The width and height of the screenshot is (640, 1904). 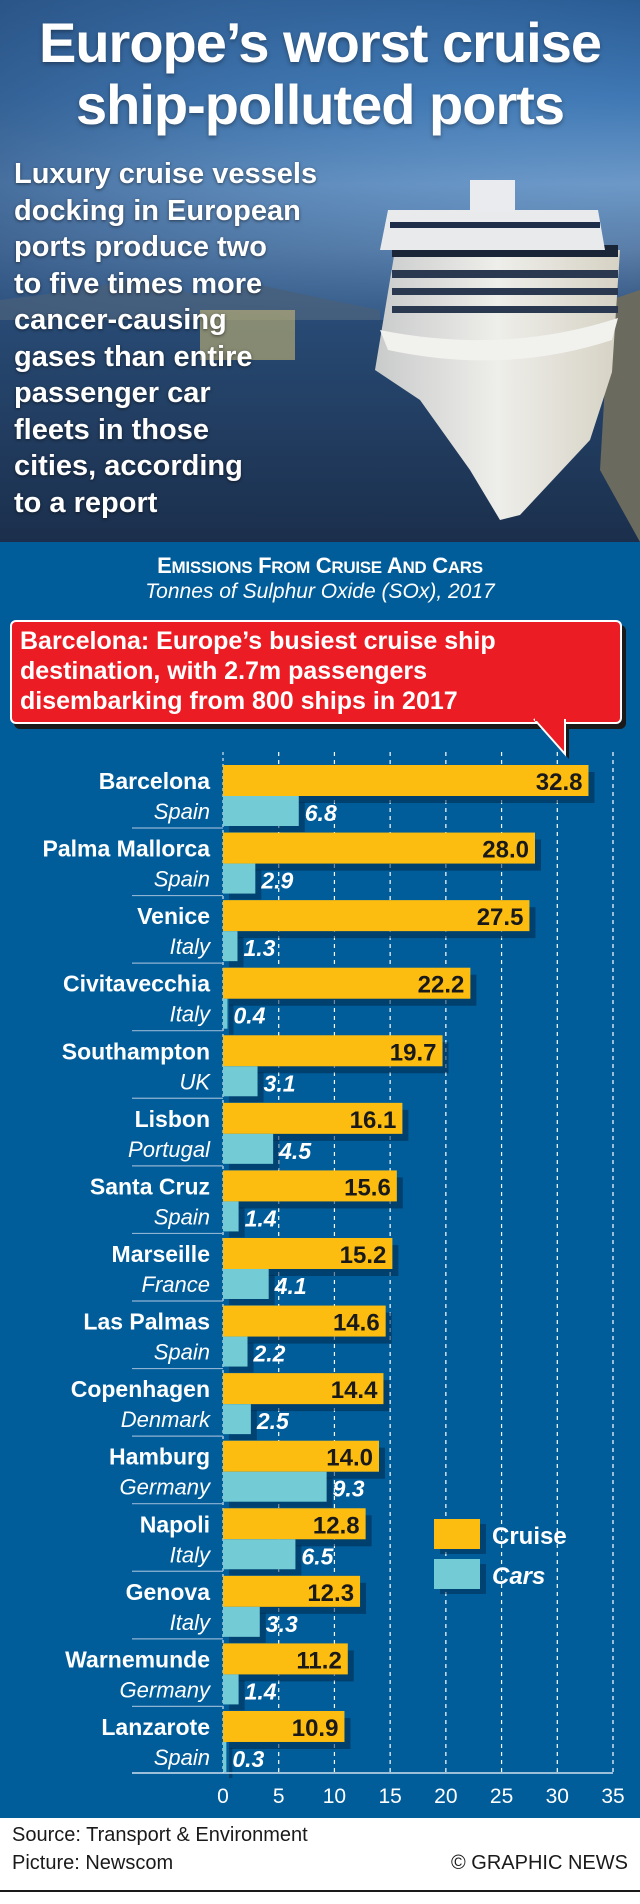 What do you see at coordinates (290, 1286) in the screenshot?
I see `cars-value-label: 4.1` at bounding box center [290, 1286].